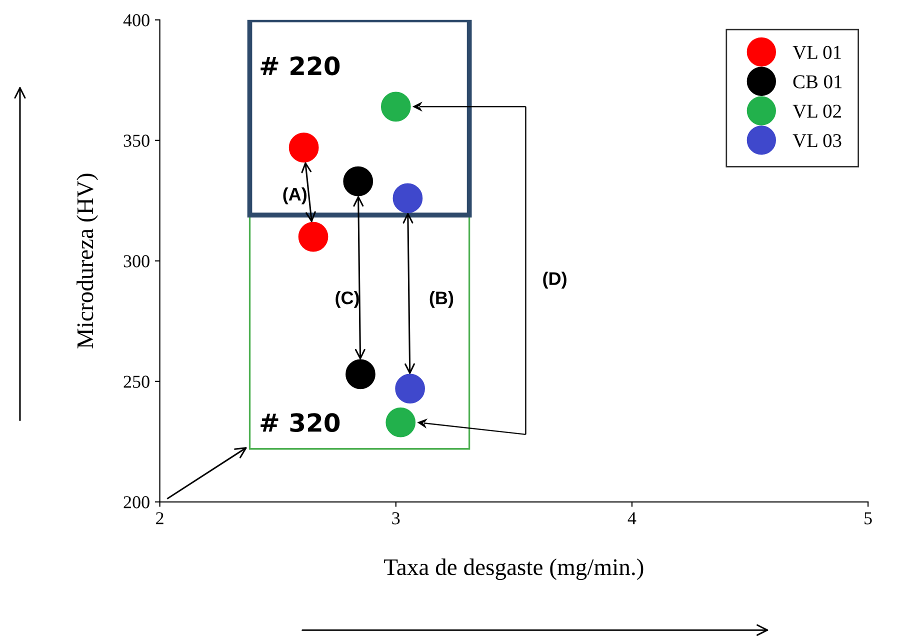  Describe the element at coordinates (137, 261) in the screenshot. I see `y-tick-label: 300` at that location.